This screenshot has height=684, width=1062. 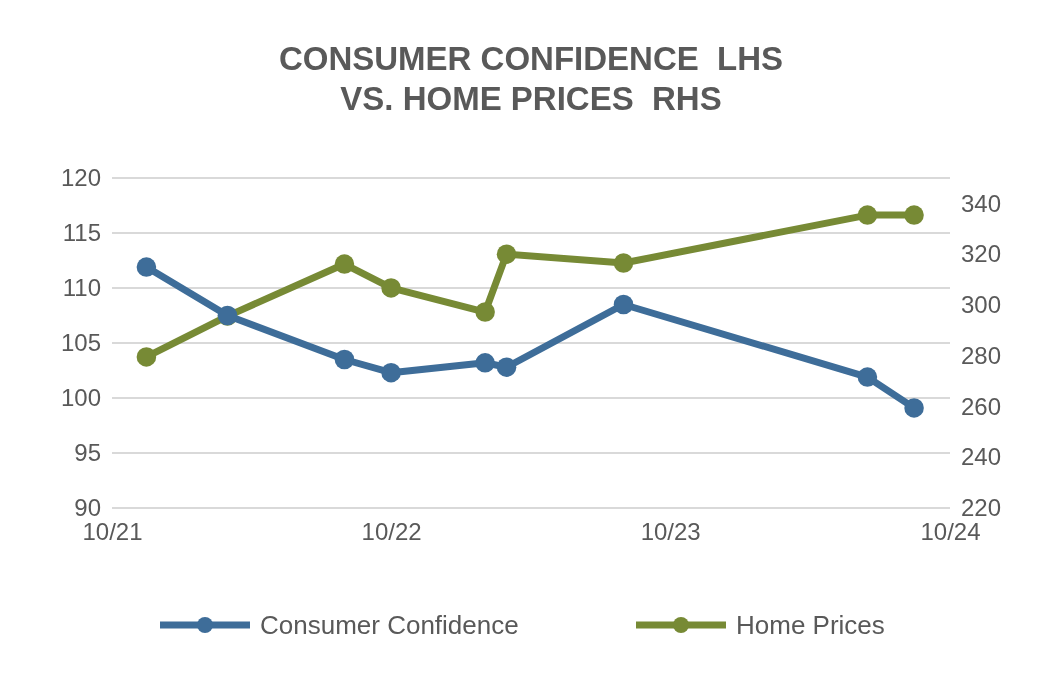 I want to click on y2-tick-label: 320, so click(x=981, y=254).